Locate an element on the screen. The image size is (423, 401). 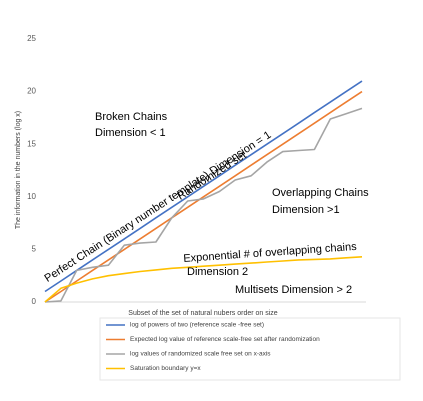
y-tick-label: 10 is located at coordinates (31, 196).